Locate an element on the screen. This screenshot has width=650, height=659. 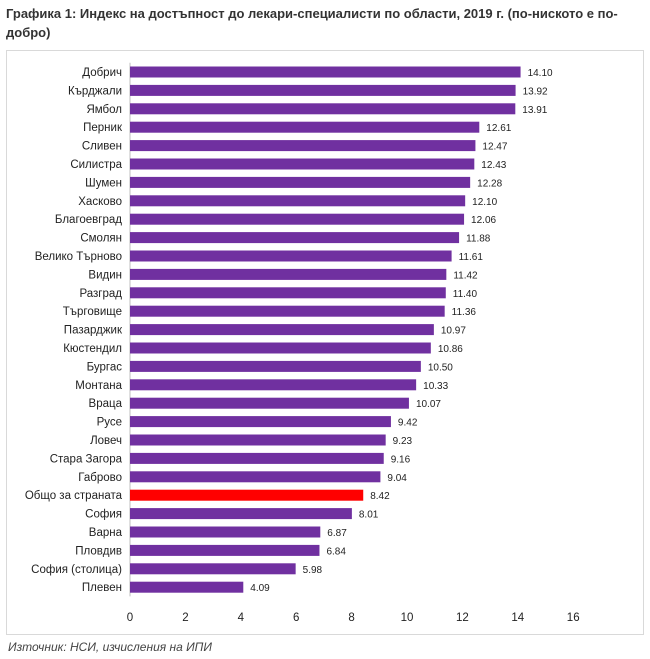
category-label: Монтана is located at coordinates (98, 386).